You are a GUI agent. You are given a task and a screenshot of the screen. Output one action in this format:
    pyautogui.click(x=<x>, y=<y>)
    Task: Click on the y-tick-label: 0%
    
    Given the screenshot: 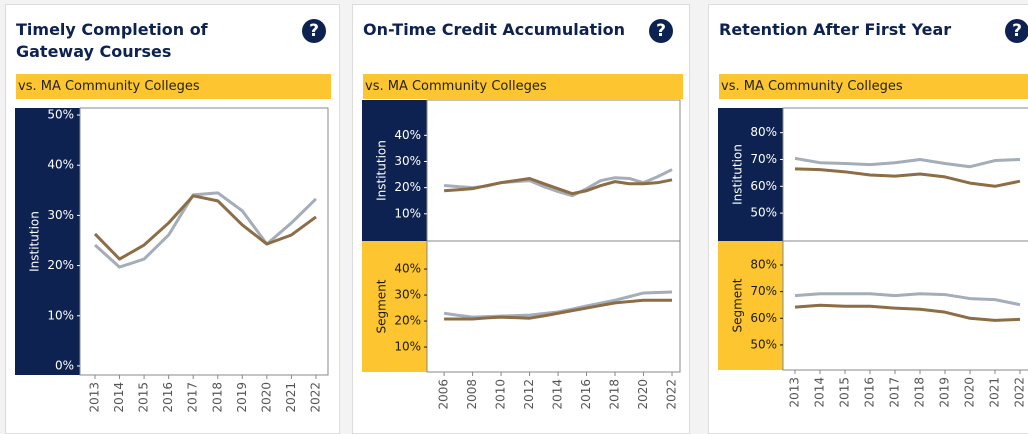 What is the action you would take?
    pyautogui.click(x=64, y=365)
    